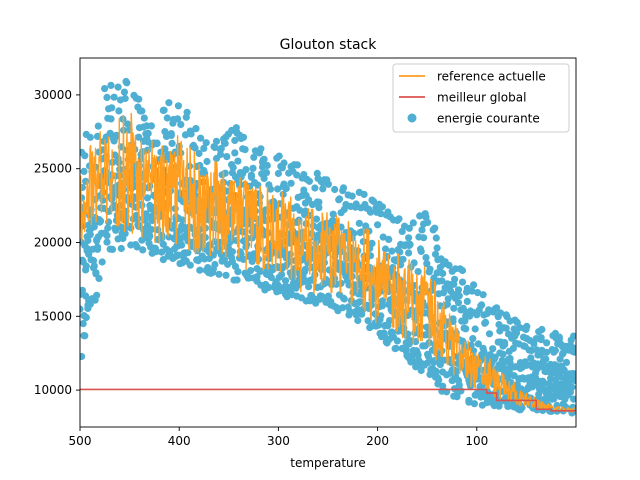 Image resolution: width=640 pixels, height=480 pixels. Describe the element at coordinates (377, 441) in the screenshot. I see `x-tick-label: 200` at that location.